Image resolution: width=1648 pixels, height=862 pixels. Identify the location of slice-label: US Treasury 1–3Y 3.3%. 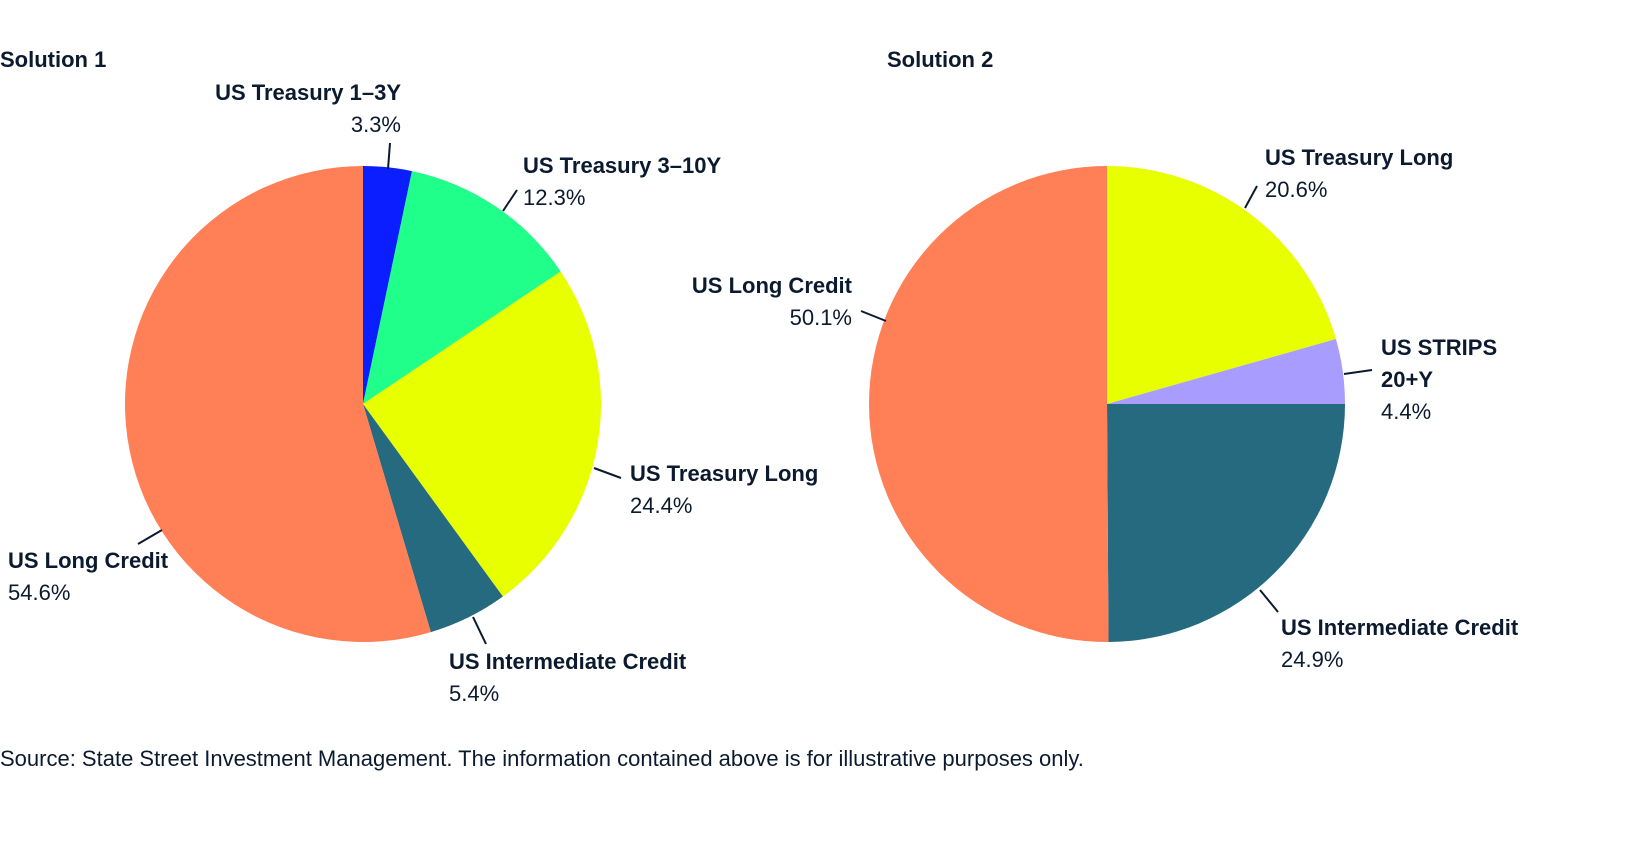
(308, 108).